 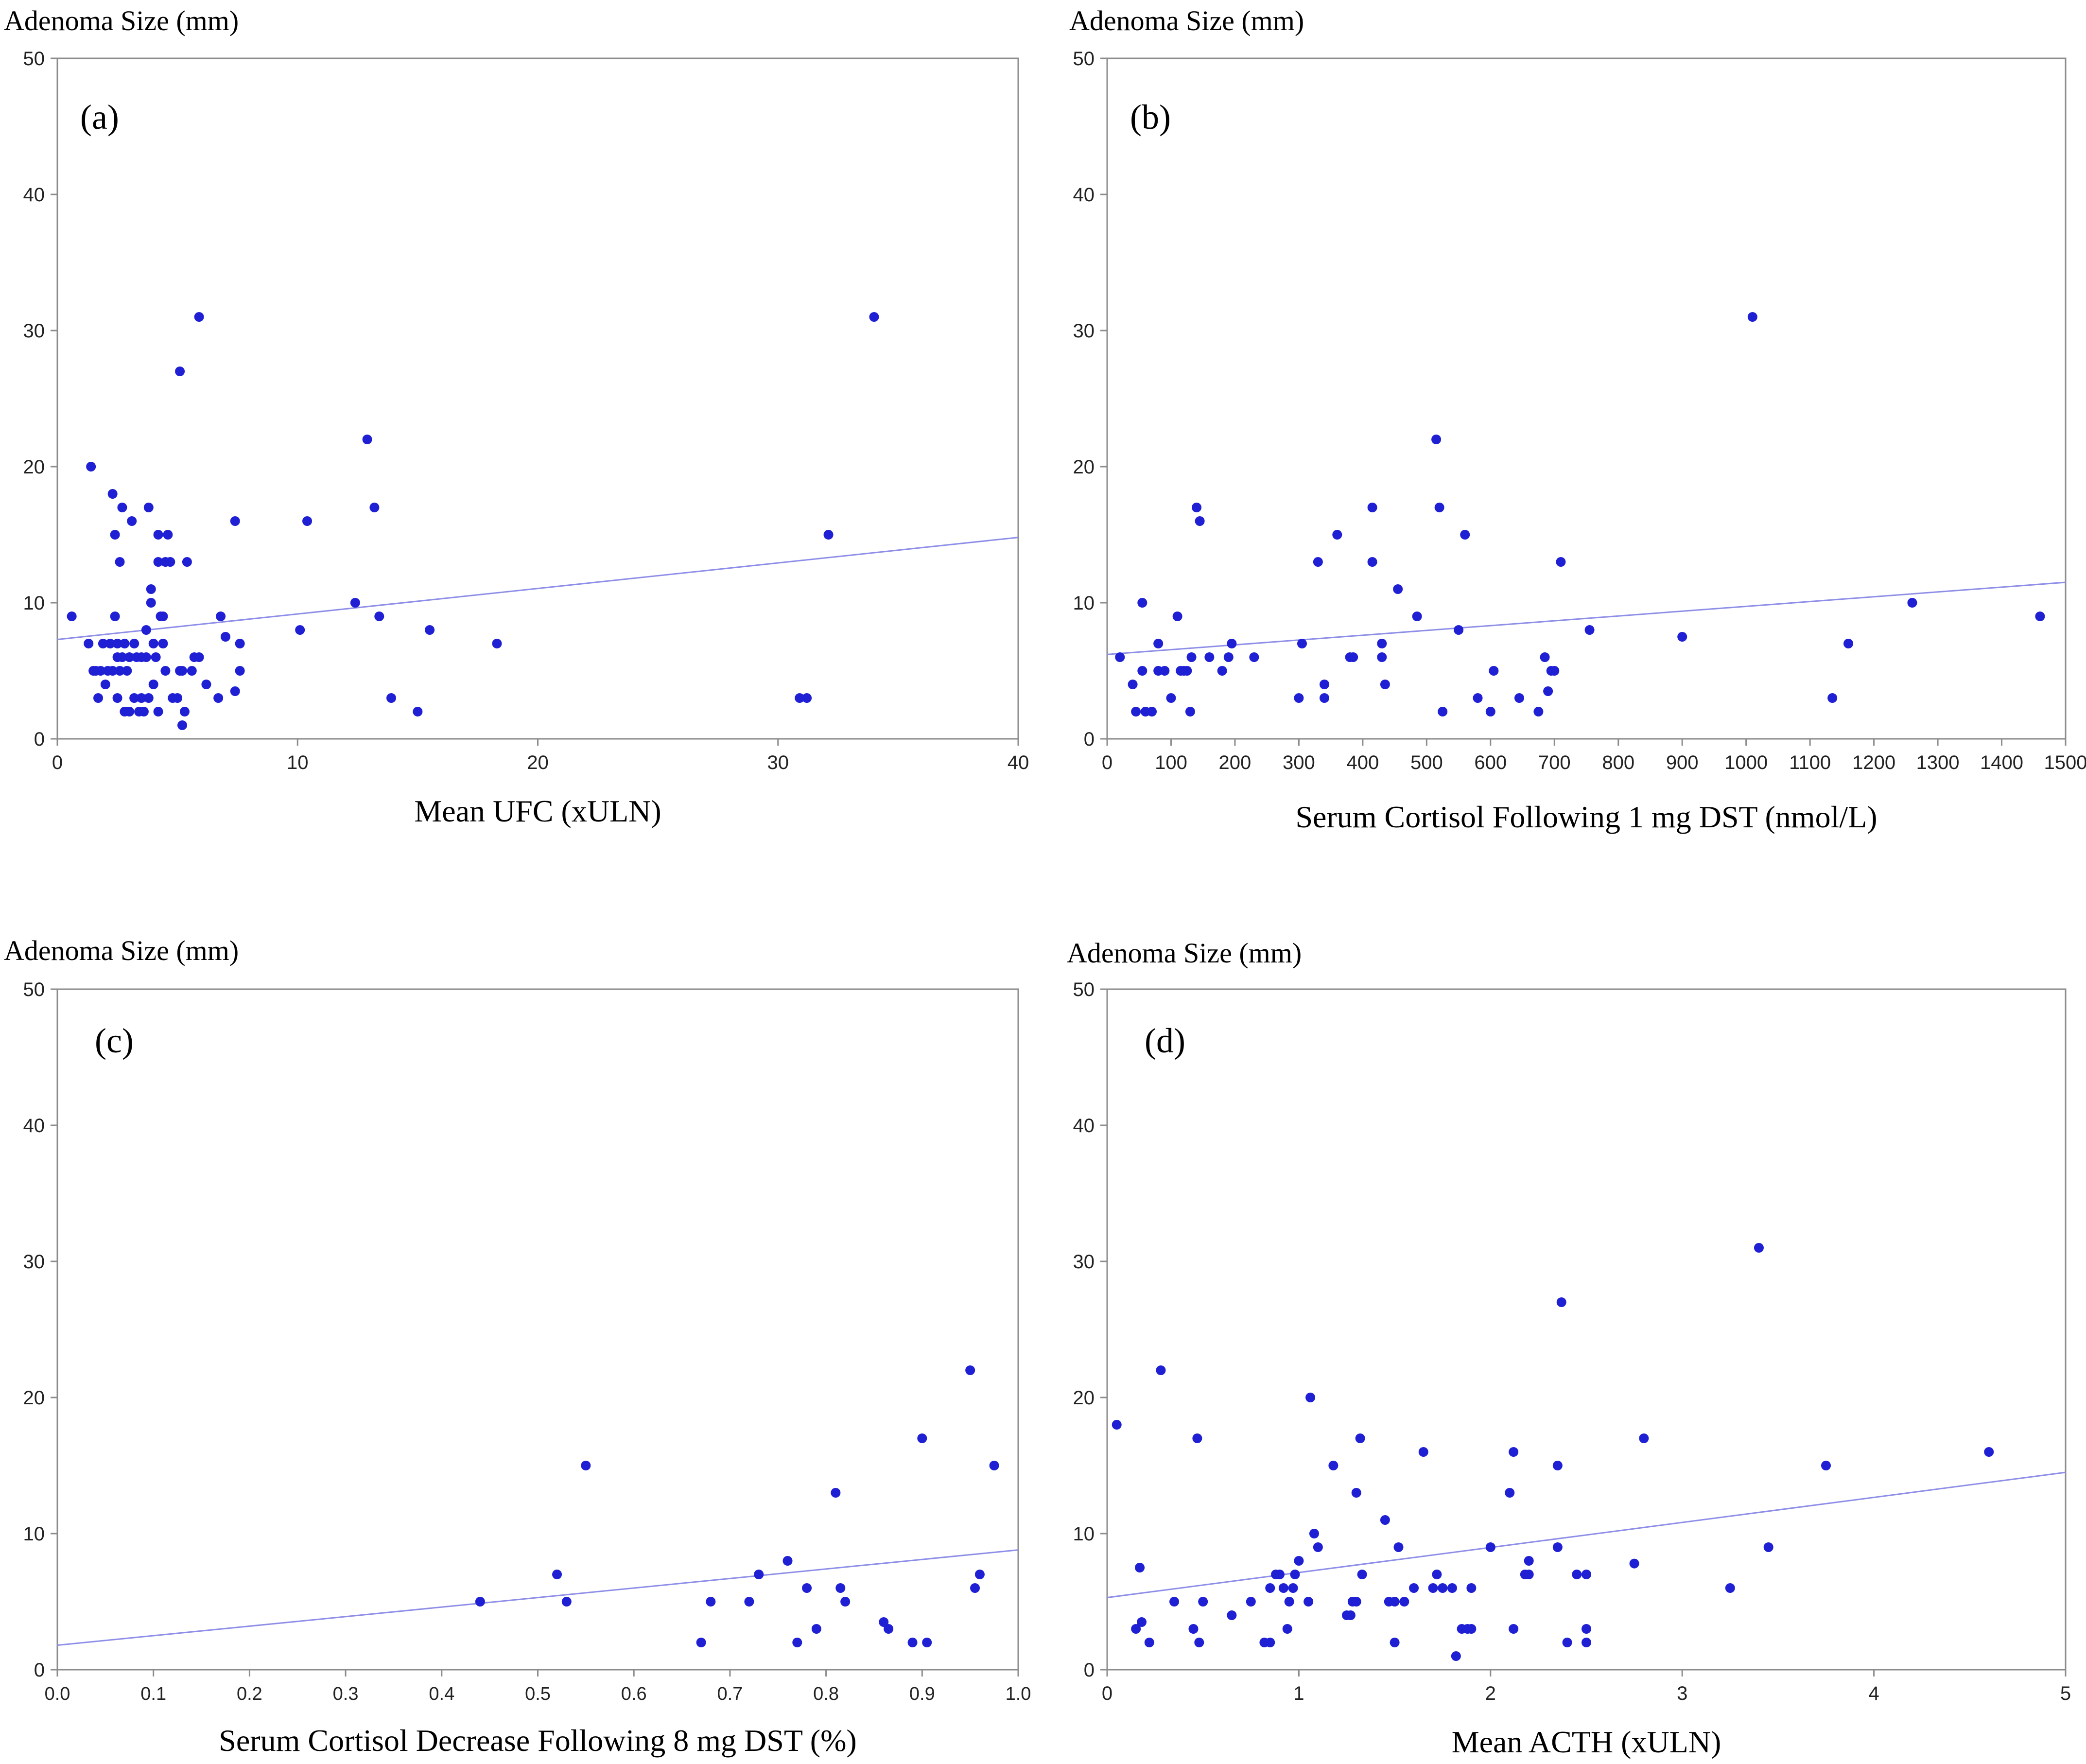 I want to click on x-tick-label: 0.5, so click(x=538, y=1694).